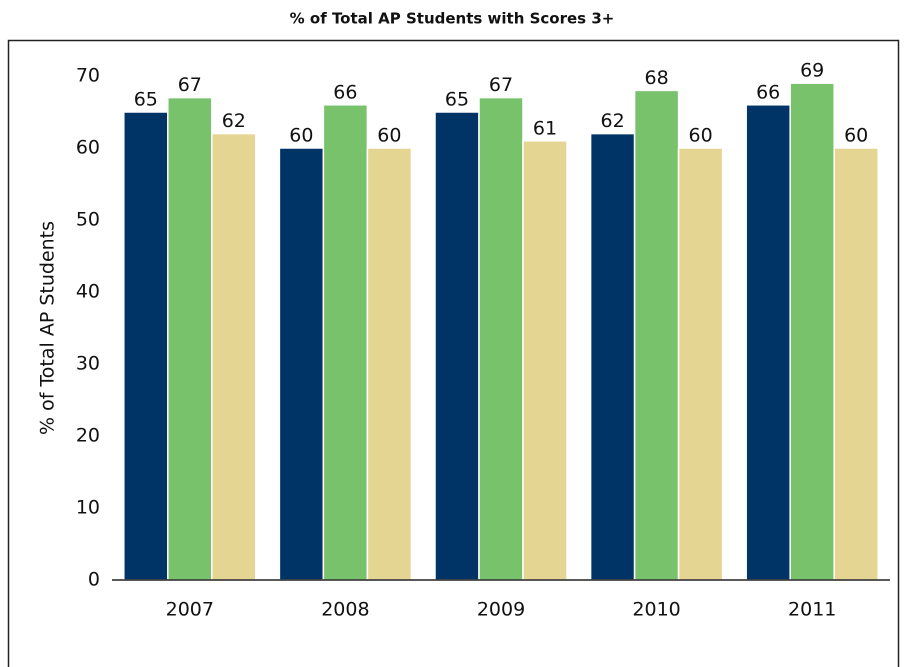 This screenshot has width=904, height=667. Describe the element at coordinates (88, 508) in the screenshot. I see `y-tick-label: 10` at that location.